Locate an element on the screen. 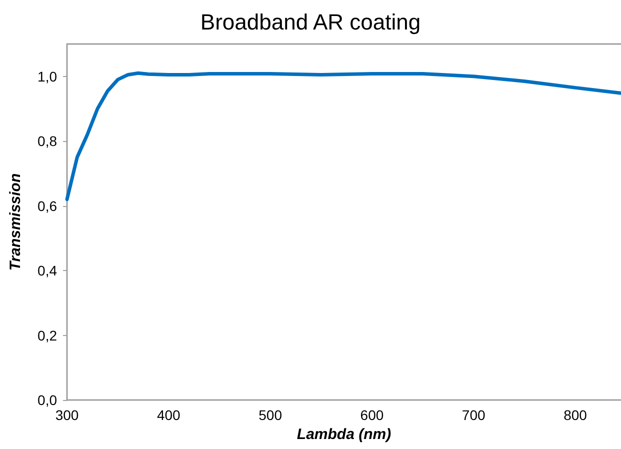 This screenshot has height=449, width=621. chart-title: Broadband AR coating is located at coordinates (310, 22).